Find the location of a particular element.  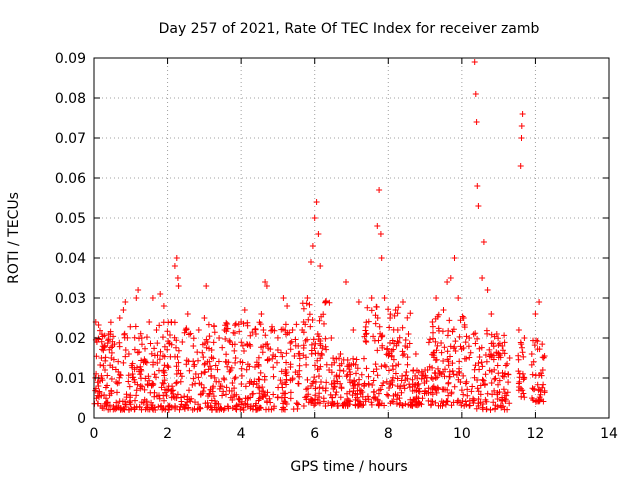

x-tick-label: 12 is located at coordinates (536, 434).